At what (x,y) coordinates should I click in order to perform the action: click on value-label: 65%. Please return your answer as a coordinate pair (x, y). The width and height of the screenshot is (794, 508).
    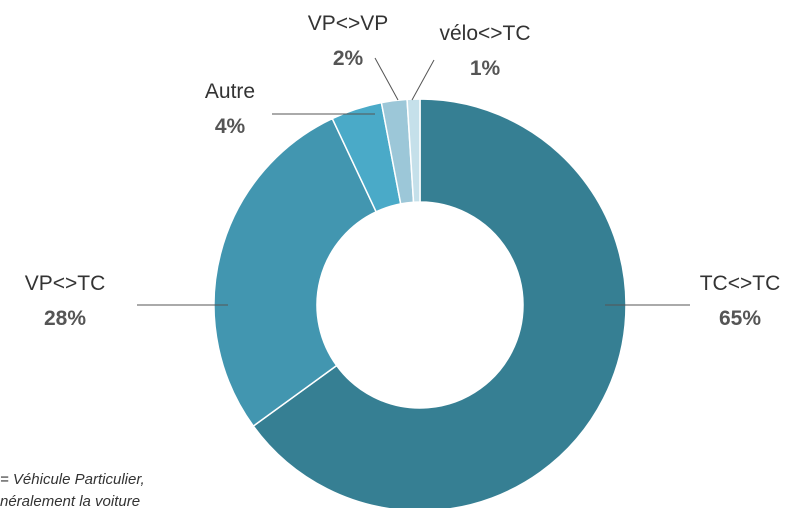
    Looking at the image, I should click on (740, 318).